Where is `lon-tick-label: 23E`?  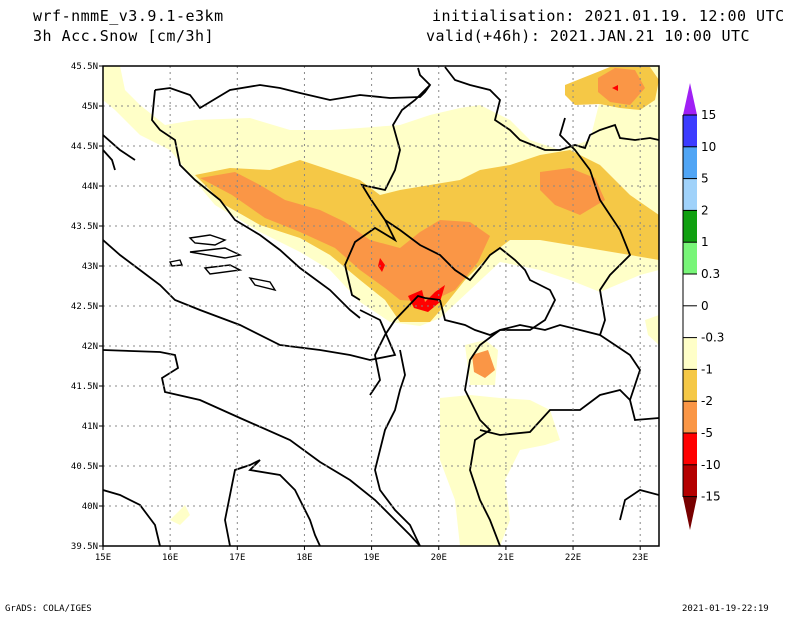 lon-tick-label: 23E is located at coordinates (640, 558).